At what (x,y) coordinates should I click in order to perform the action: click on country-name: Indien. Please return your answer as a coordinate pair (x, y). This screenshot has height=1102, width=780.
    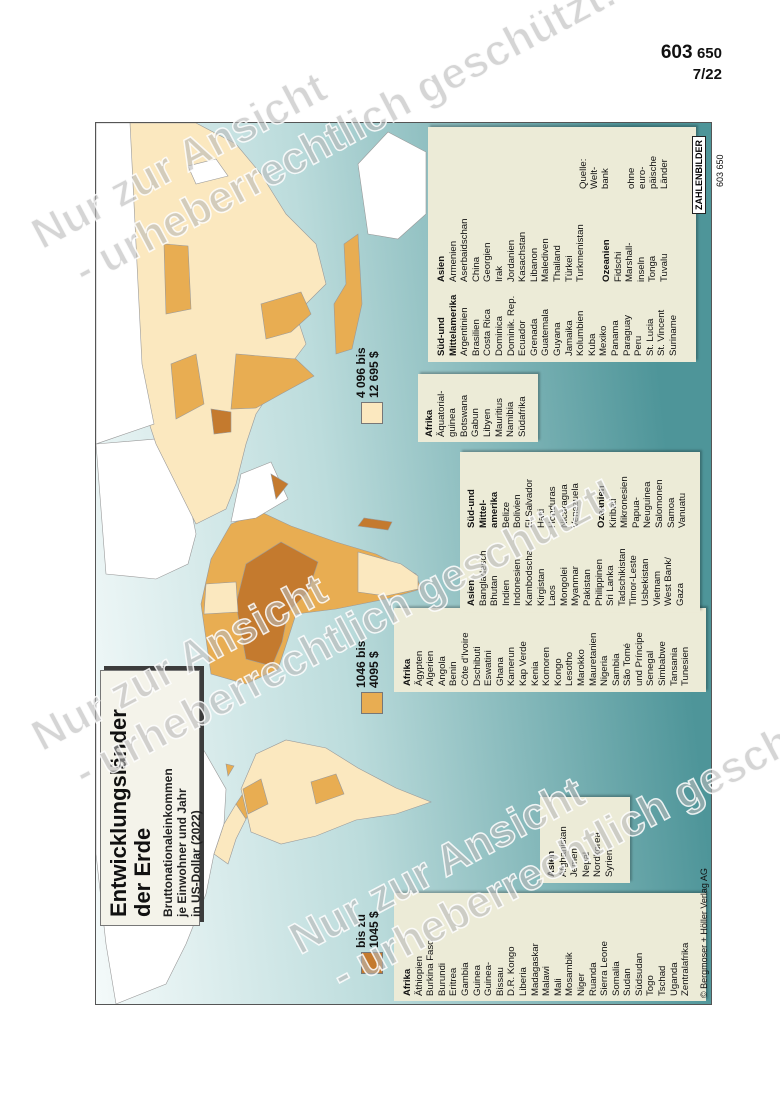
    Looking at the image, I should click on (506, 592).